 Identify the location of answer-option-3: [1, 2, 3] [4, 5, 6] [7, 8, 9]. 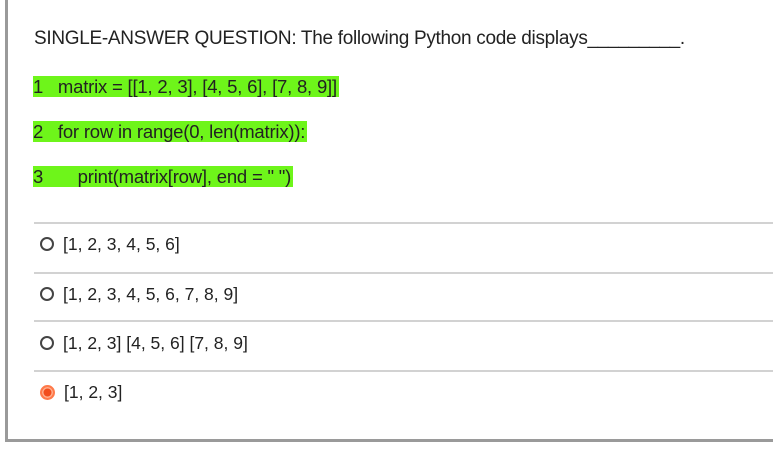
(144, 343).